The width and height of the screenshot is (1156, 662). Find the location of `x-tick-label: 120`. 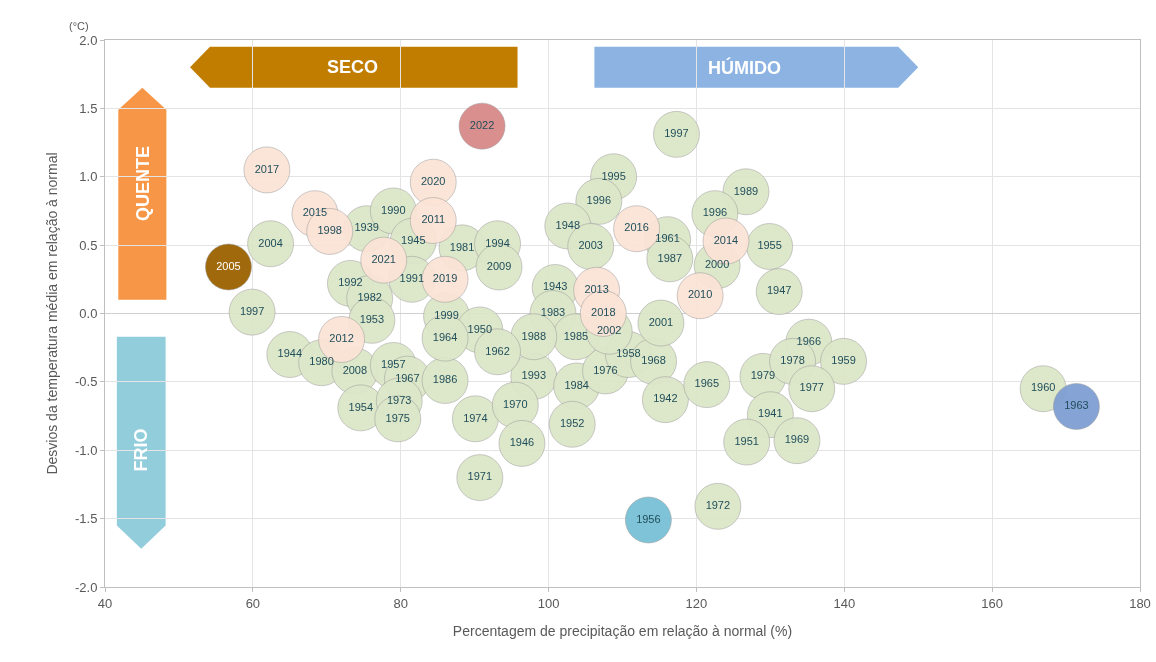

x-tick-label: 120 is located at coordinates (696, 603).